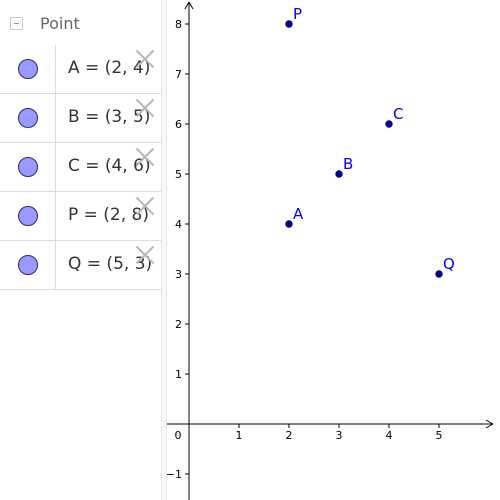 The image size is (500, 500). Describe the element at coordinates (289, 435) in the screenshot. I see `x-tick-label: 2` at that location.